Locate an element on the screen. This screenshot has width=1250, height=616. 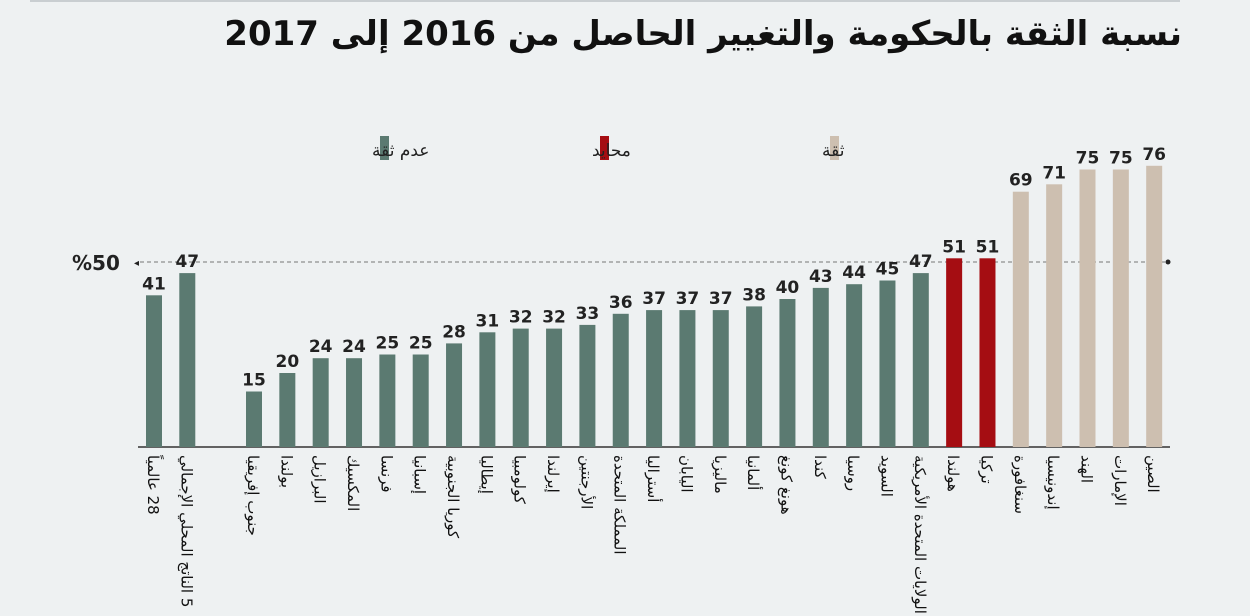
category-label: المكسيك is located at coordinates (353, 483).